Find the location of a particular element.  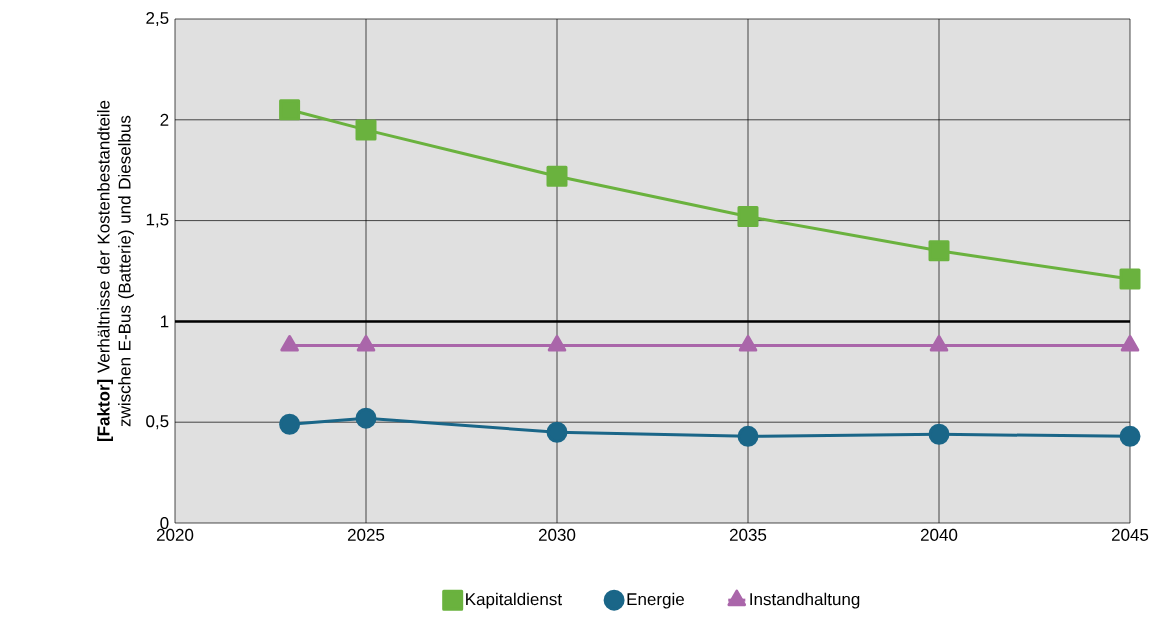

legend-label: Kapitaldienst is located at coordinates (514, 600).